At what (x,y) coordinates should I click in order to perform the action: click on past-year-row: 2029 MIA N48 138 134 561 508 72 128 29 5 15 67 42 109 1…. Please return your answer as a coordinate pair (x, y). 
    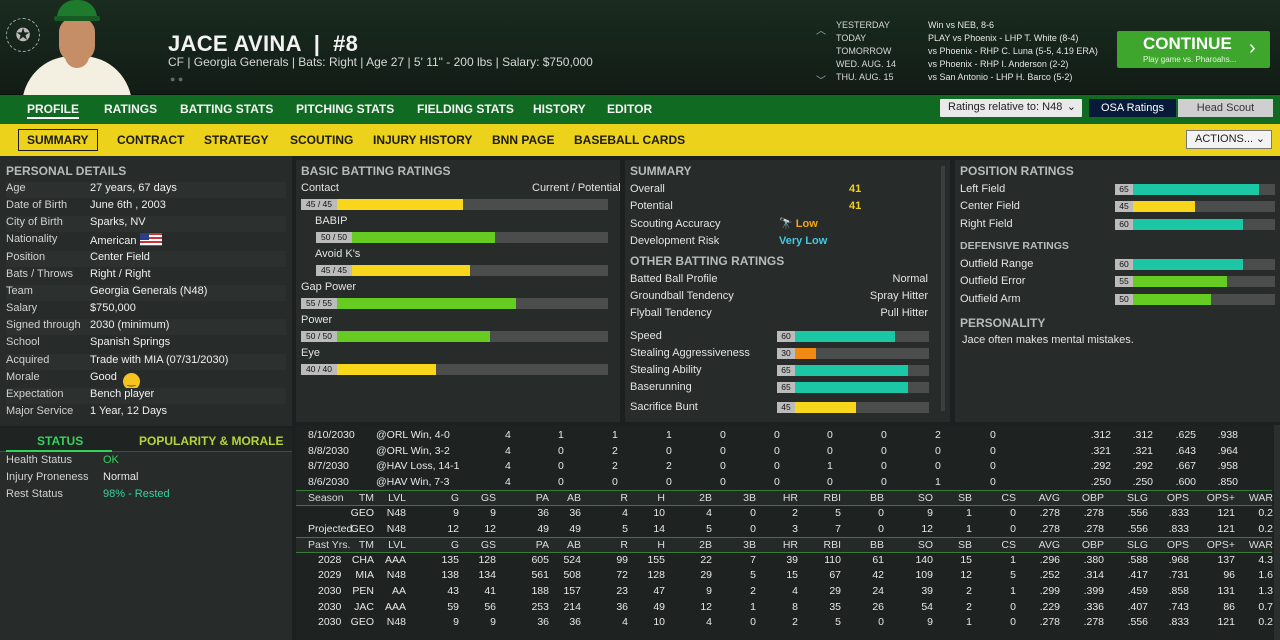
    Looking at the image, I should click on (784, 576).